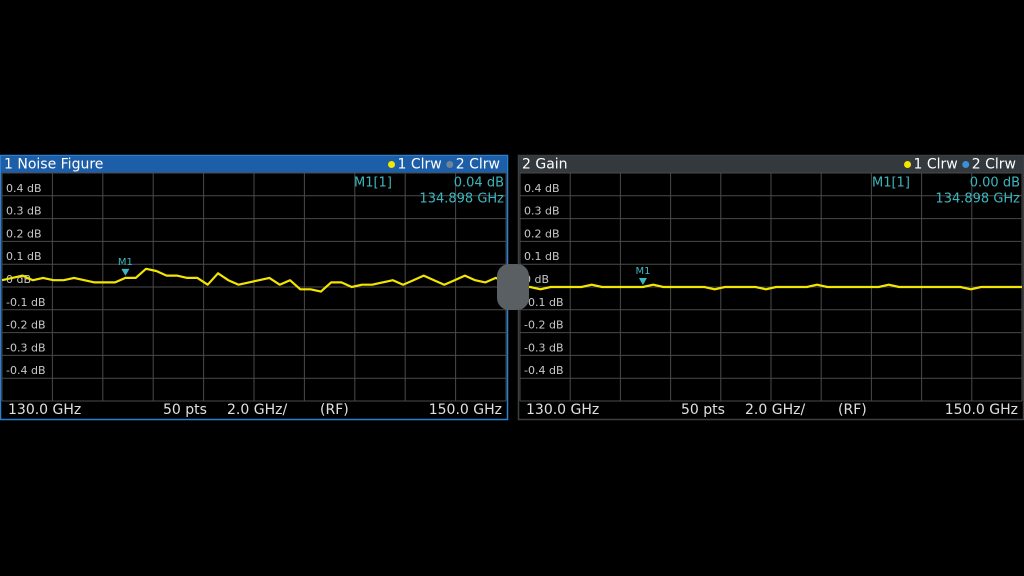 This screenshot has height=576, width=1024. I want to click on split-handle, so click(513, 287).